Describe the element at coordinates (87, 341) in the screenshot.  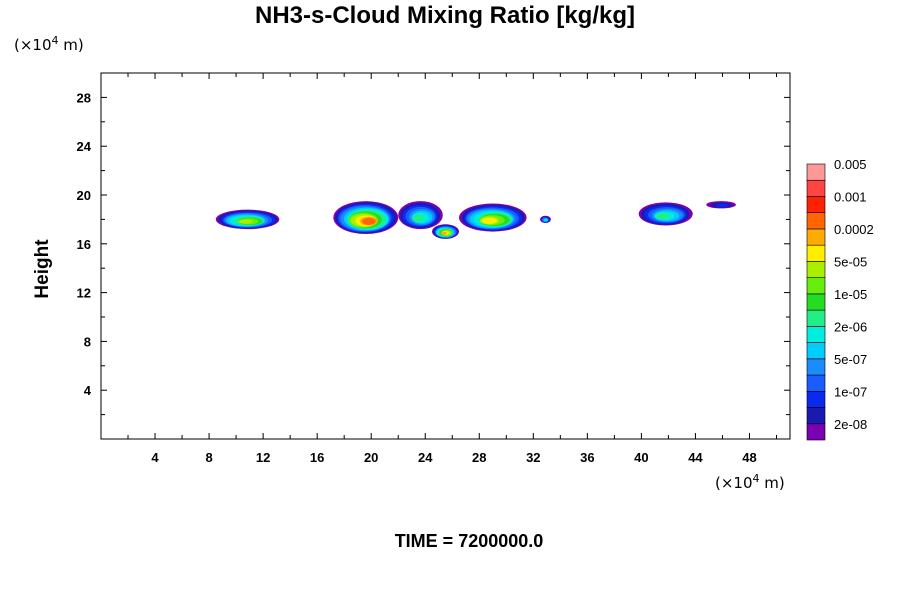
I see `y-tick-label: 8` at that location.